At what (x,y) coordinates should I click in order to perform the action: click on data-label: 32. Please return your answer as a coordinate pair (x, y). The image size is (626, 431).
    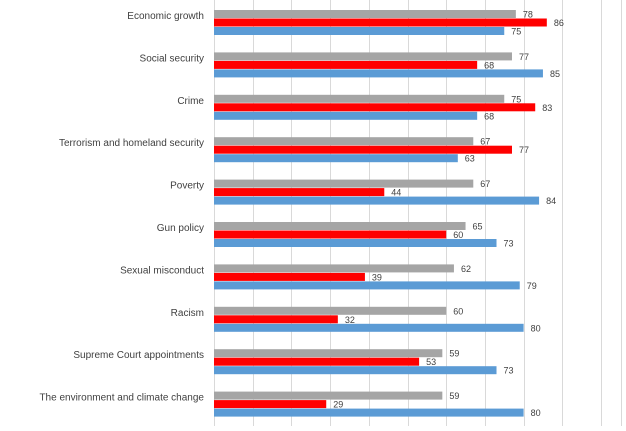
    Looking at the image, I should click on (350, 320).